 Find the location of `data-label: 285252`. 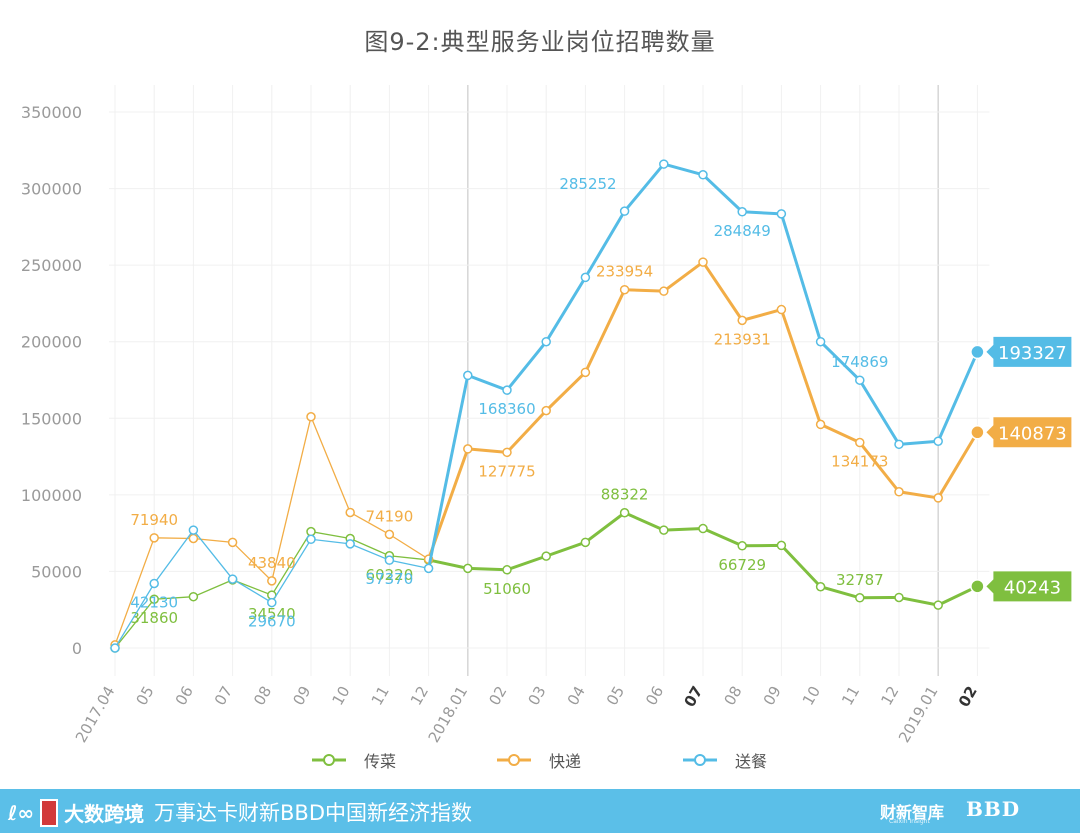

data-label: 285252 is located at coordinates (587, 184).